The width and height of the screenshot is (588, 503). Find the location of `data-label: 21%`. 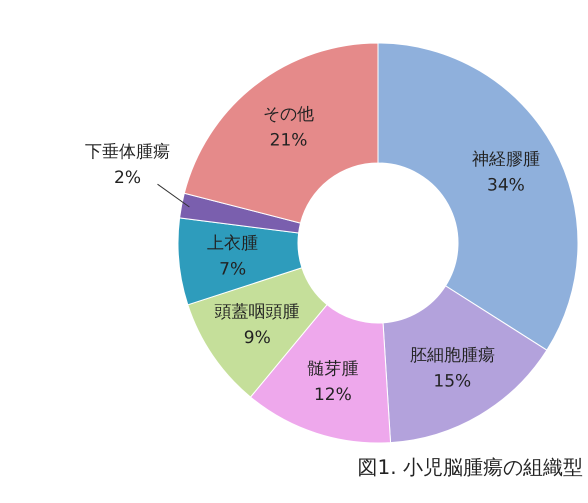

data-label: 21% is located at coordinates (289, 140).